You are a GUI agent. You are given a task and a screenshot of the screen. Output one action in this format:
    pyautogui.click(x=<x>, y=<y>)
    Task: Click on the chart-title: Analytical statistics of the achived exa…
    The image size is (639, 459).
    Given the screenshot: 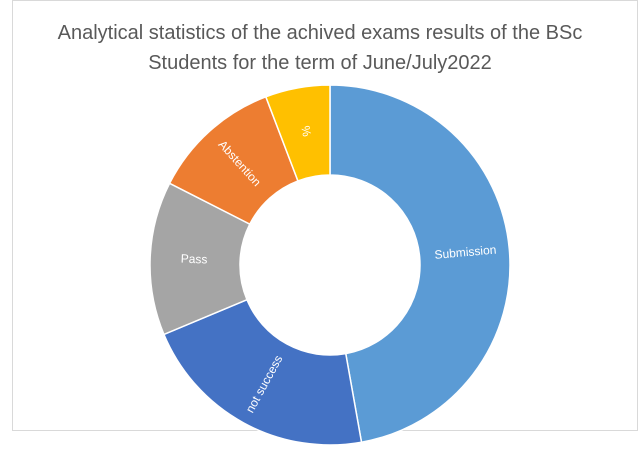 What is the action you would take?
    pyautogui.click(x=320, y=48)
    